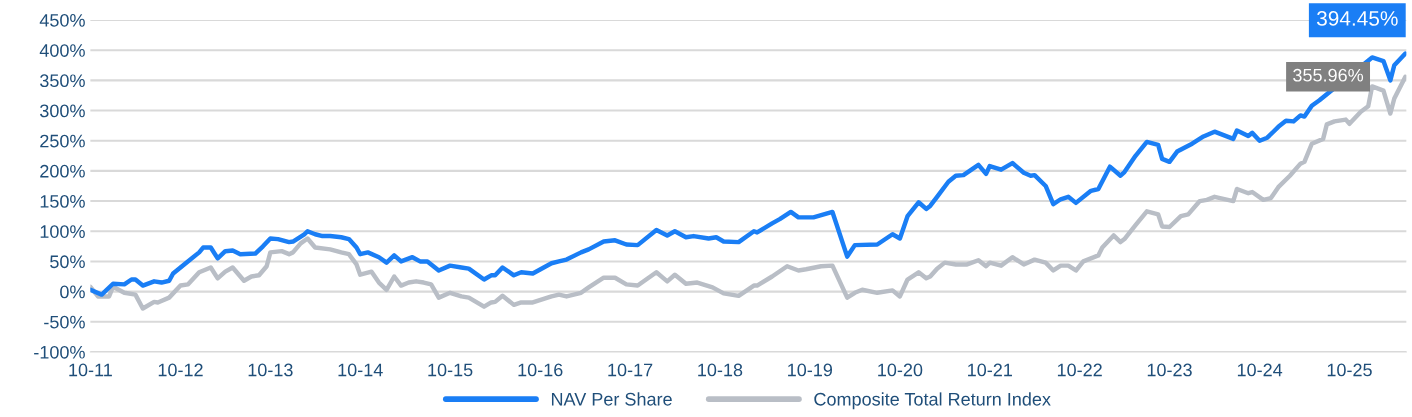 The height and width of the screenshot is (417, 1412). I want to click on y-tick-label: 300%, so click(62, 111).